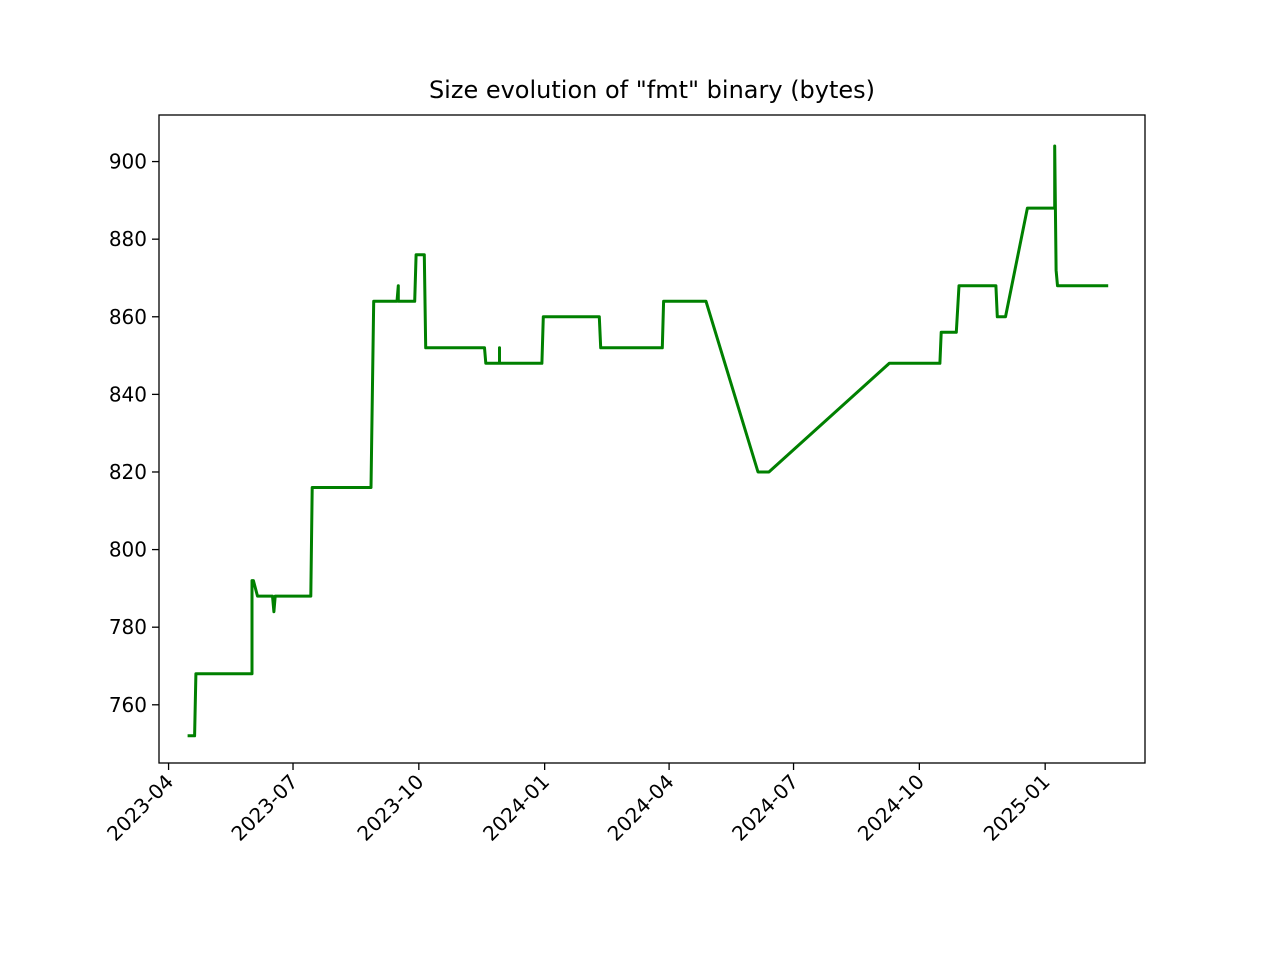  I want to click on chart-title: Size evolution of "fmt" binary (bytes), so click(652, 90).